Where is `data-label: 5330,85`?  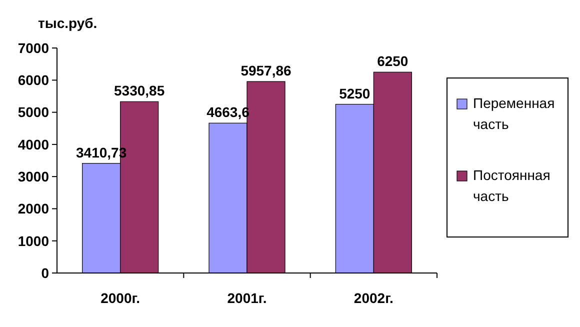 data-label: 5330,85 is located at coordinates (139, 90).